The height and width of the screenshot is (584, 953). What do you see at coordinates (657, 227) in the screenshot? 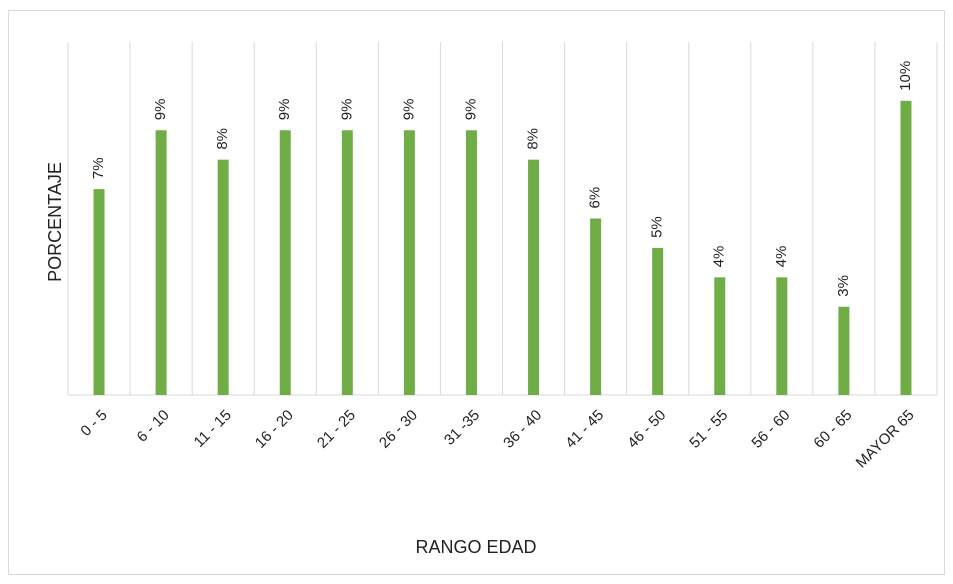
I see `value-label: 5%` at bounding box center [657, 227].